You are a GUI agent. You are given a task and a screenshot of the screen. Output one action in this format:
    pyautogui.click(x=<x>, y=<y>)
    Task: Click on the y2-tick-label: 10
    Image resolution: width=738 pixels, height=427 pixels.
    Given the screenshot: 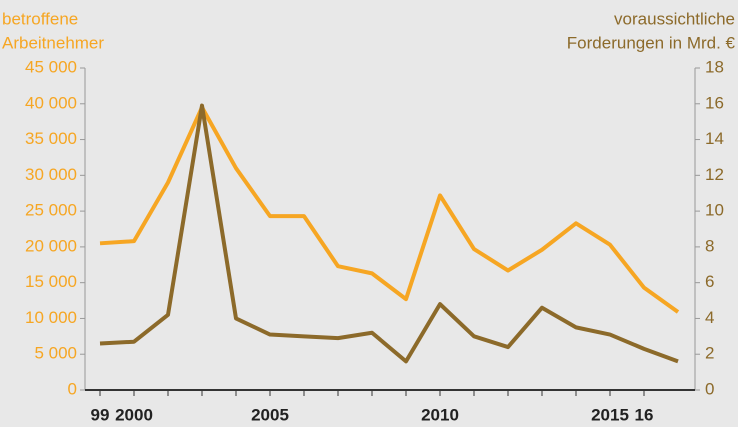 What is the action you would take?
    pyautogui.click(x=714, y=210)
    